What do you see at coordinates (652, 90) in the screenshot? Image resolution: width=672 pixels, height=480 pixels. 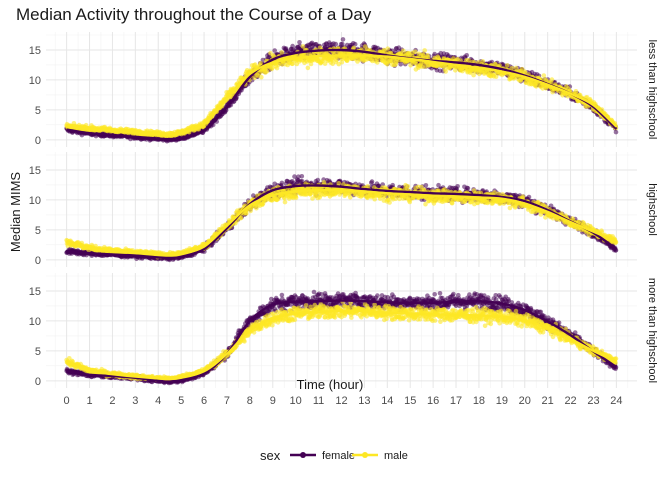 I see `facet-strip-label: less than highschool` at bounding box center [652, 90].